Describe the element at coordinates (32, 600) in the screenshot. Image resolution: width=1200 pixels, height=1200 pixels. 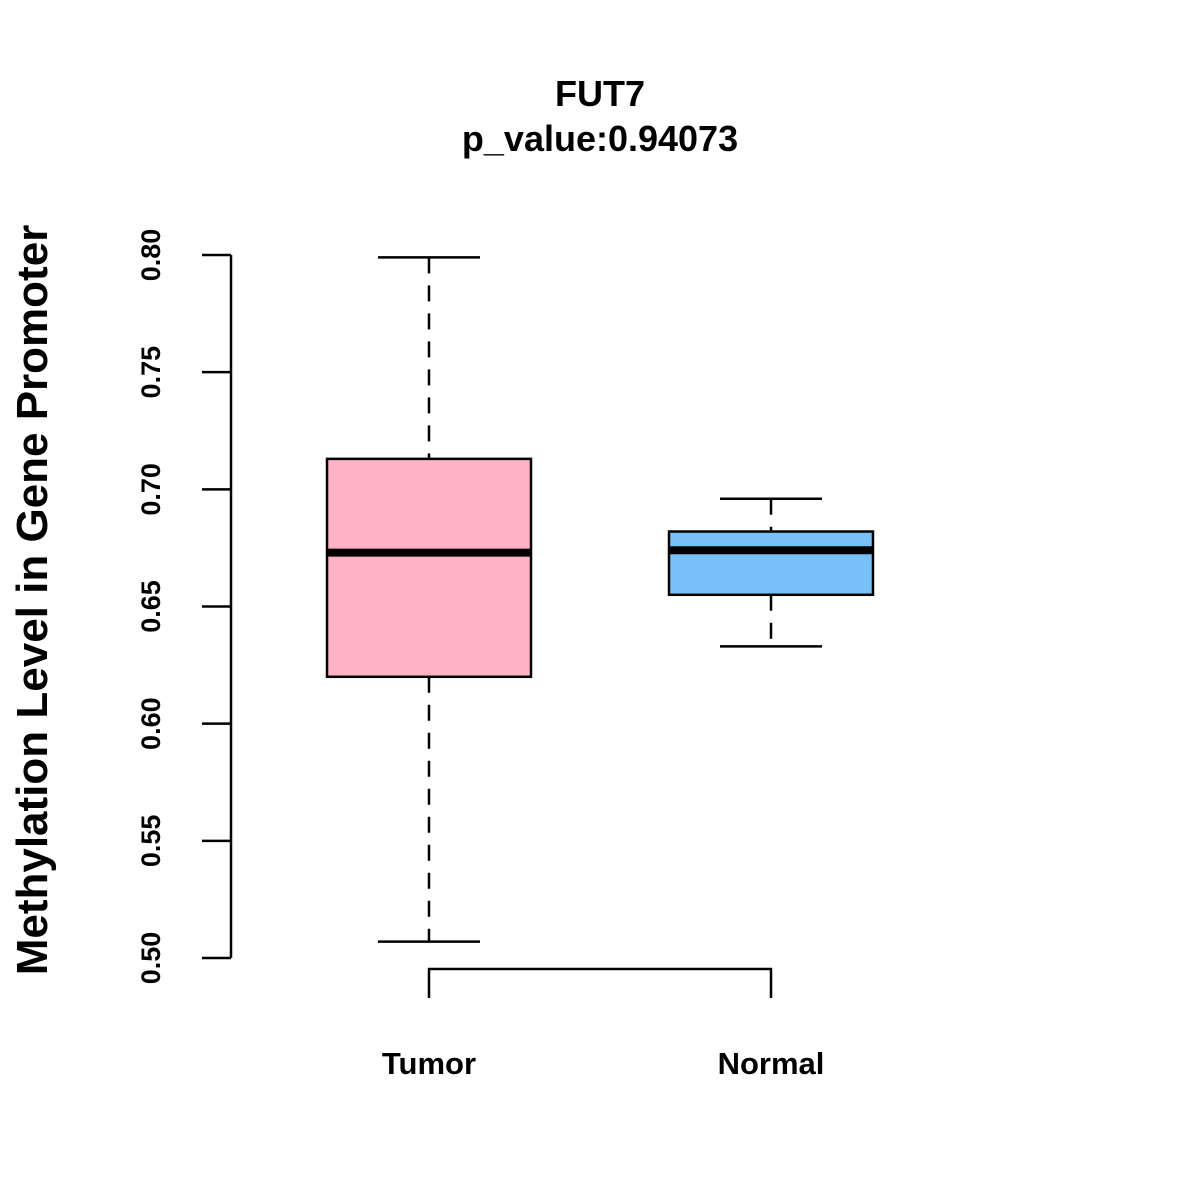
I see `y-axis-label: Methylation Level in Gene Promoter` at that location.